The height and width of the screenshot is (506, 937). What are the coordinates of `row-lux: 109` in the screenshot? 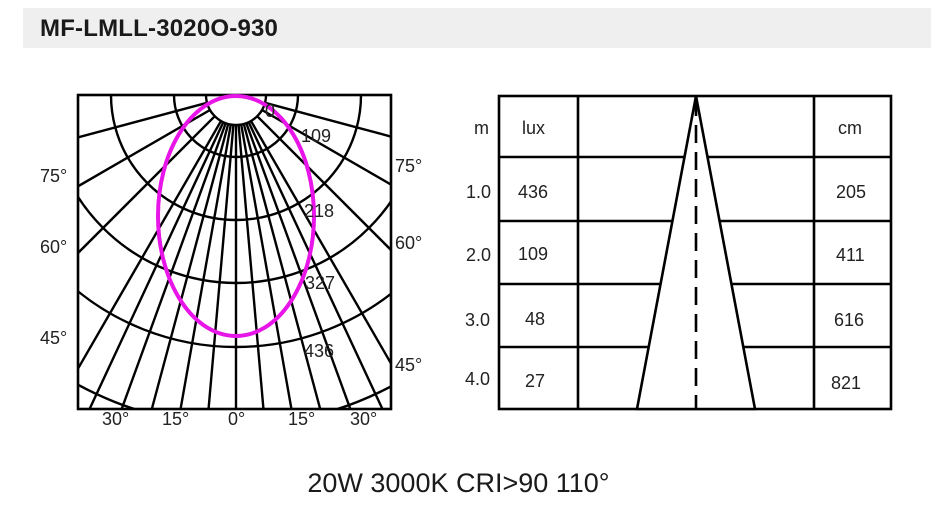 It's located at (533, 254).